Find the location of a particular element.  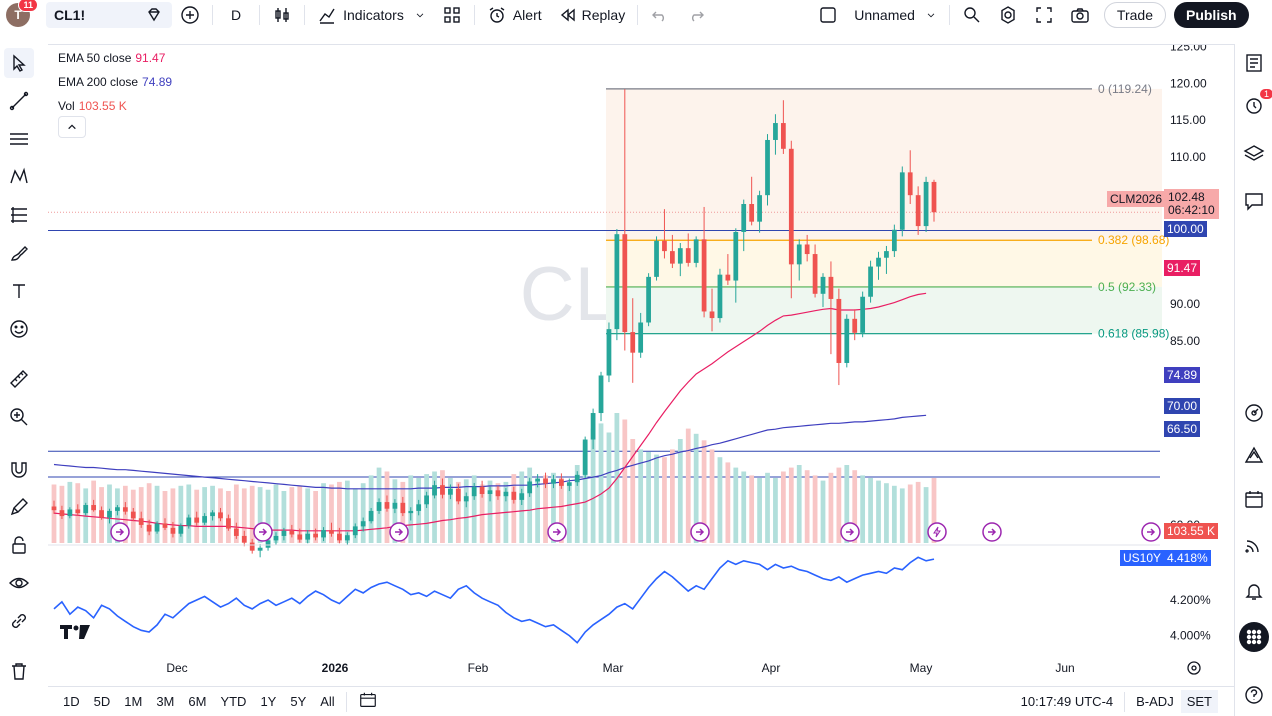

cursor-tool is located at coordinates (19, 63).